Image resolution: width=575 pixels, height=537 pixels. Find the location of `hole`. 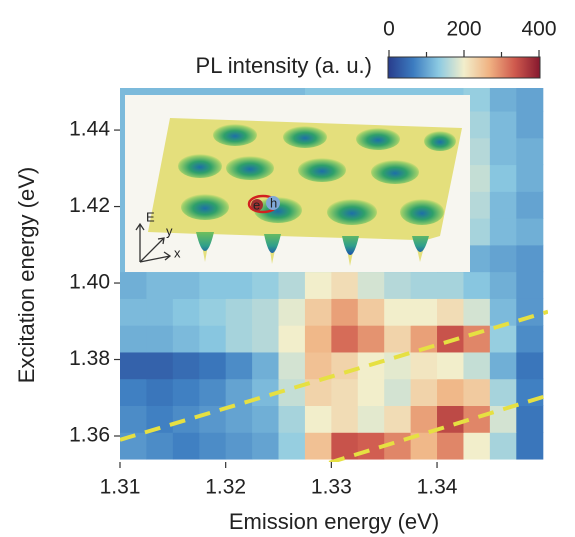

hole is located at coordinates (273, 203).